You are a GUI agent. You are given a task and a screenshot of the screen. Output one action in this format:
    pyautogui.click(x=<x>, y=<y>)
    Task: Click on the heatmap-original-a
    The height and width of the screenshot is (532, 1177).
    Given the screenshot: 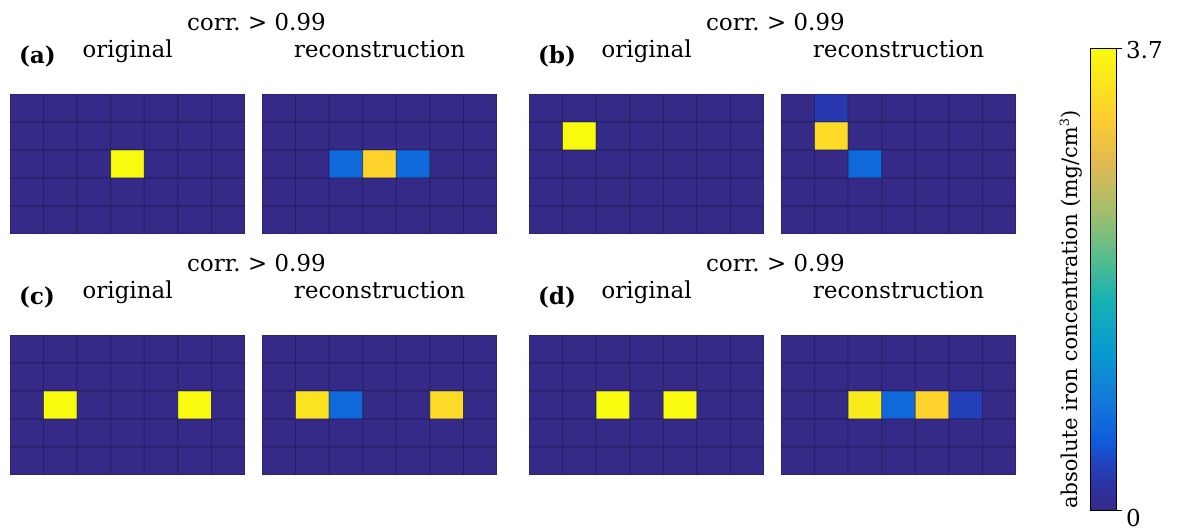 What is the action you would take?
    pyautogui.click(x=127, y=164)
    